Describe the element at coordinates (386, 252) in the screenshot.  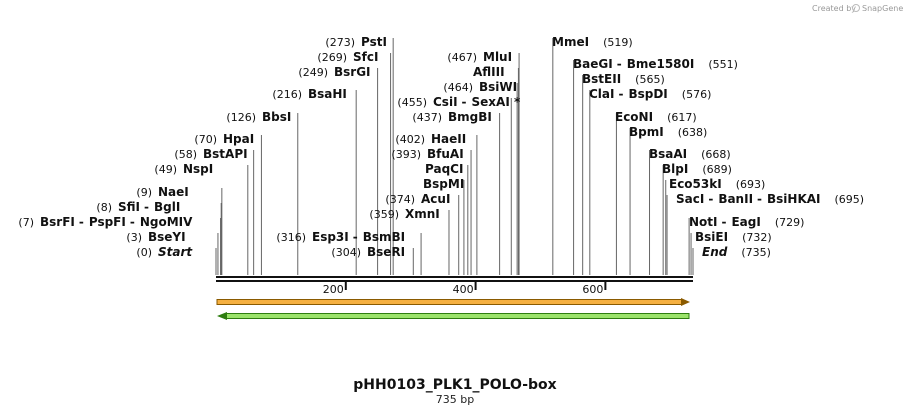
I see `site-label-bseri: BseRI` at that location.